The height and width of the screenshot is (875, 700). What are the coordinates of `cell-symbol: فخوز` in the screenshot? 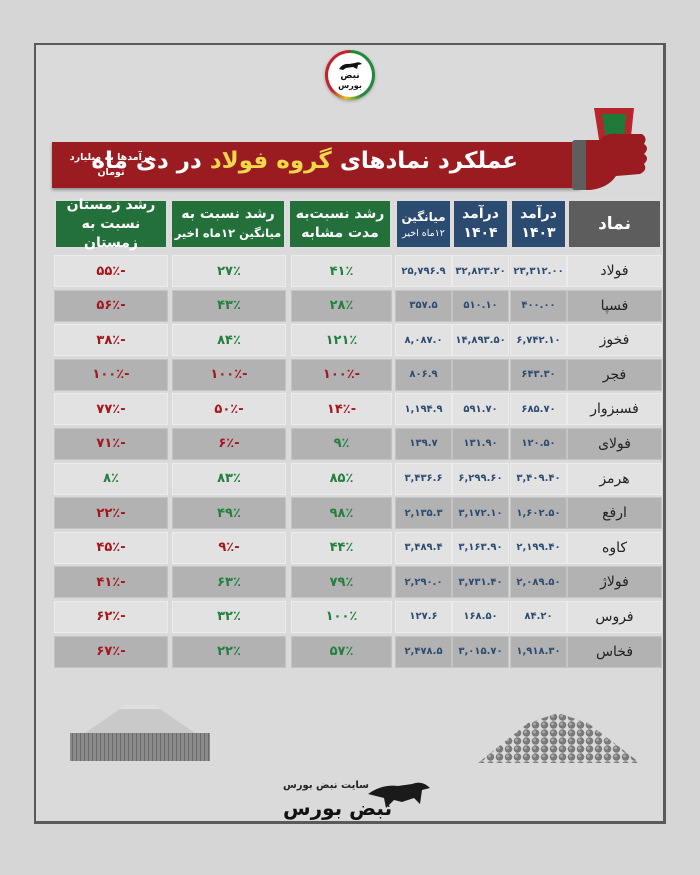 It's located at (614, 340).